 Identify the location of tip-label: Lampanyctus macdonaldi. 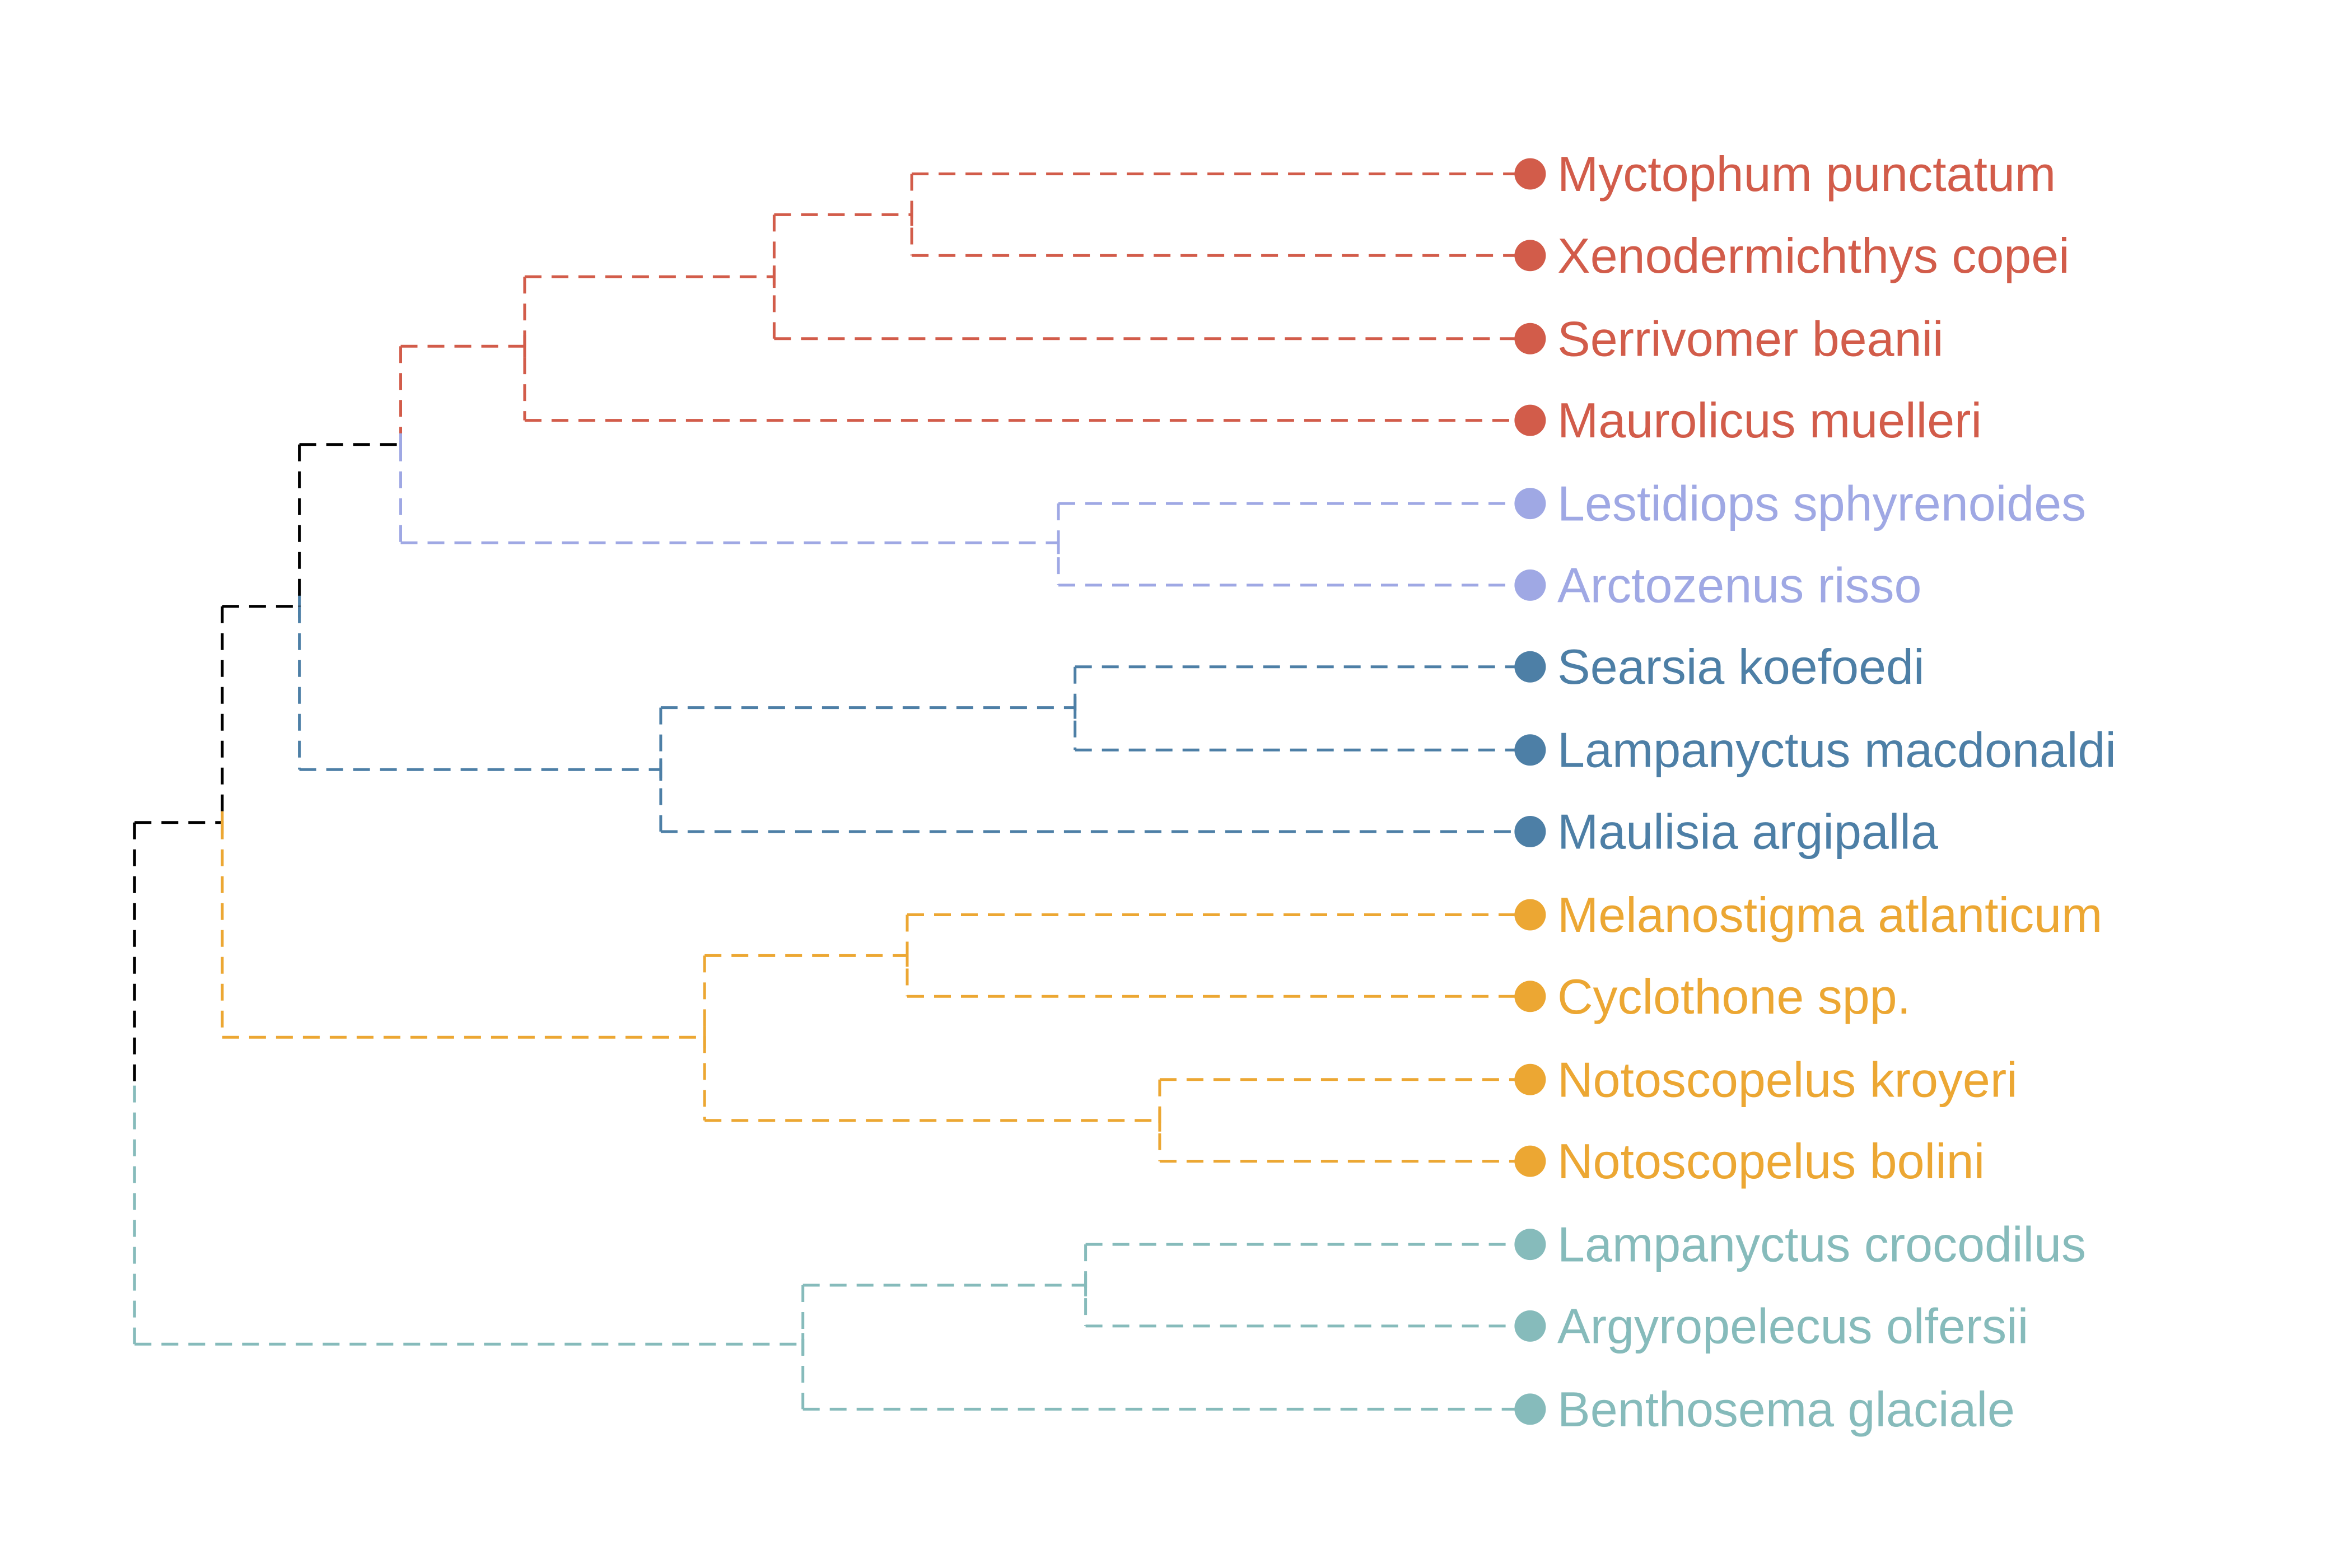
(1837, 750).